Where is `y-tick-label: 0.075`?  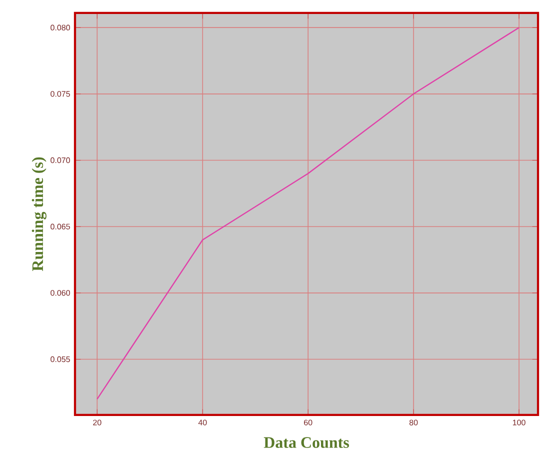
y-tick-label: 0.075 is located at coordinates (60, 94).